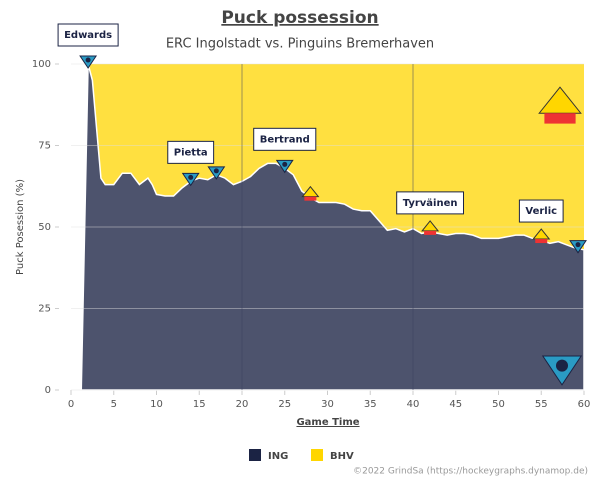 The image size is (600, 480). What do you see at coordinates (300, 44) in the screenshot?
I see `chart-subtitle: ERC Ingolstadt vs. Pinguins Bremerhaven` at bounding box center [300, 44].